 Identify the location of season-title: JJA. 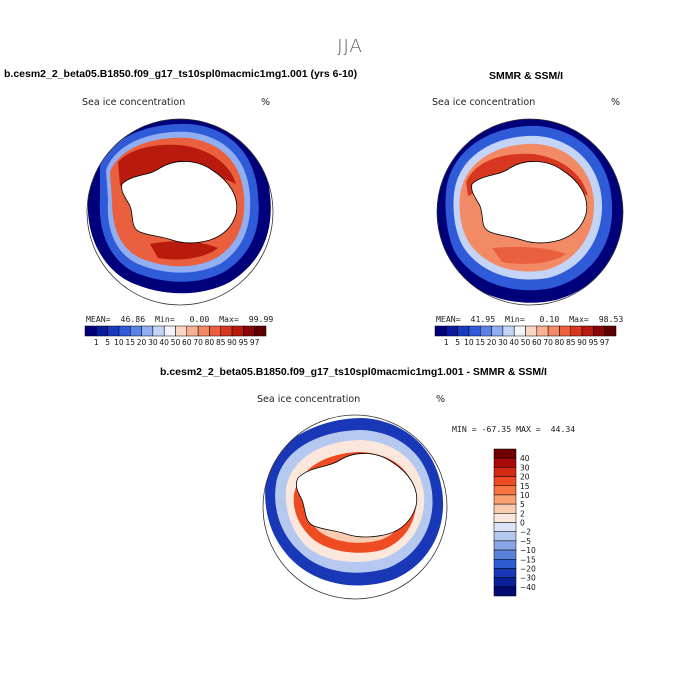
(350, 46).